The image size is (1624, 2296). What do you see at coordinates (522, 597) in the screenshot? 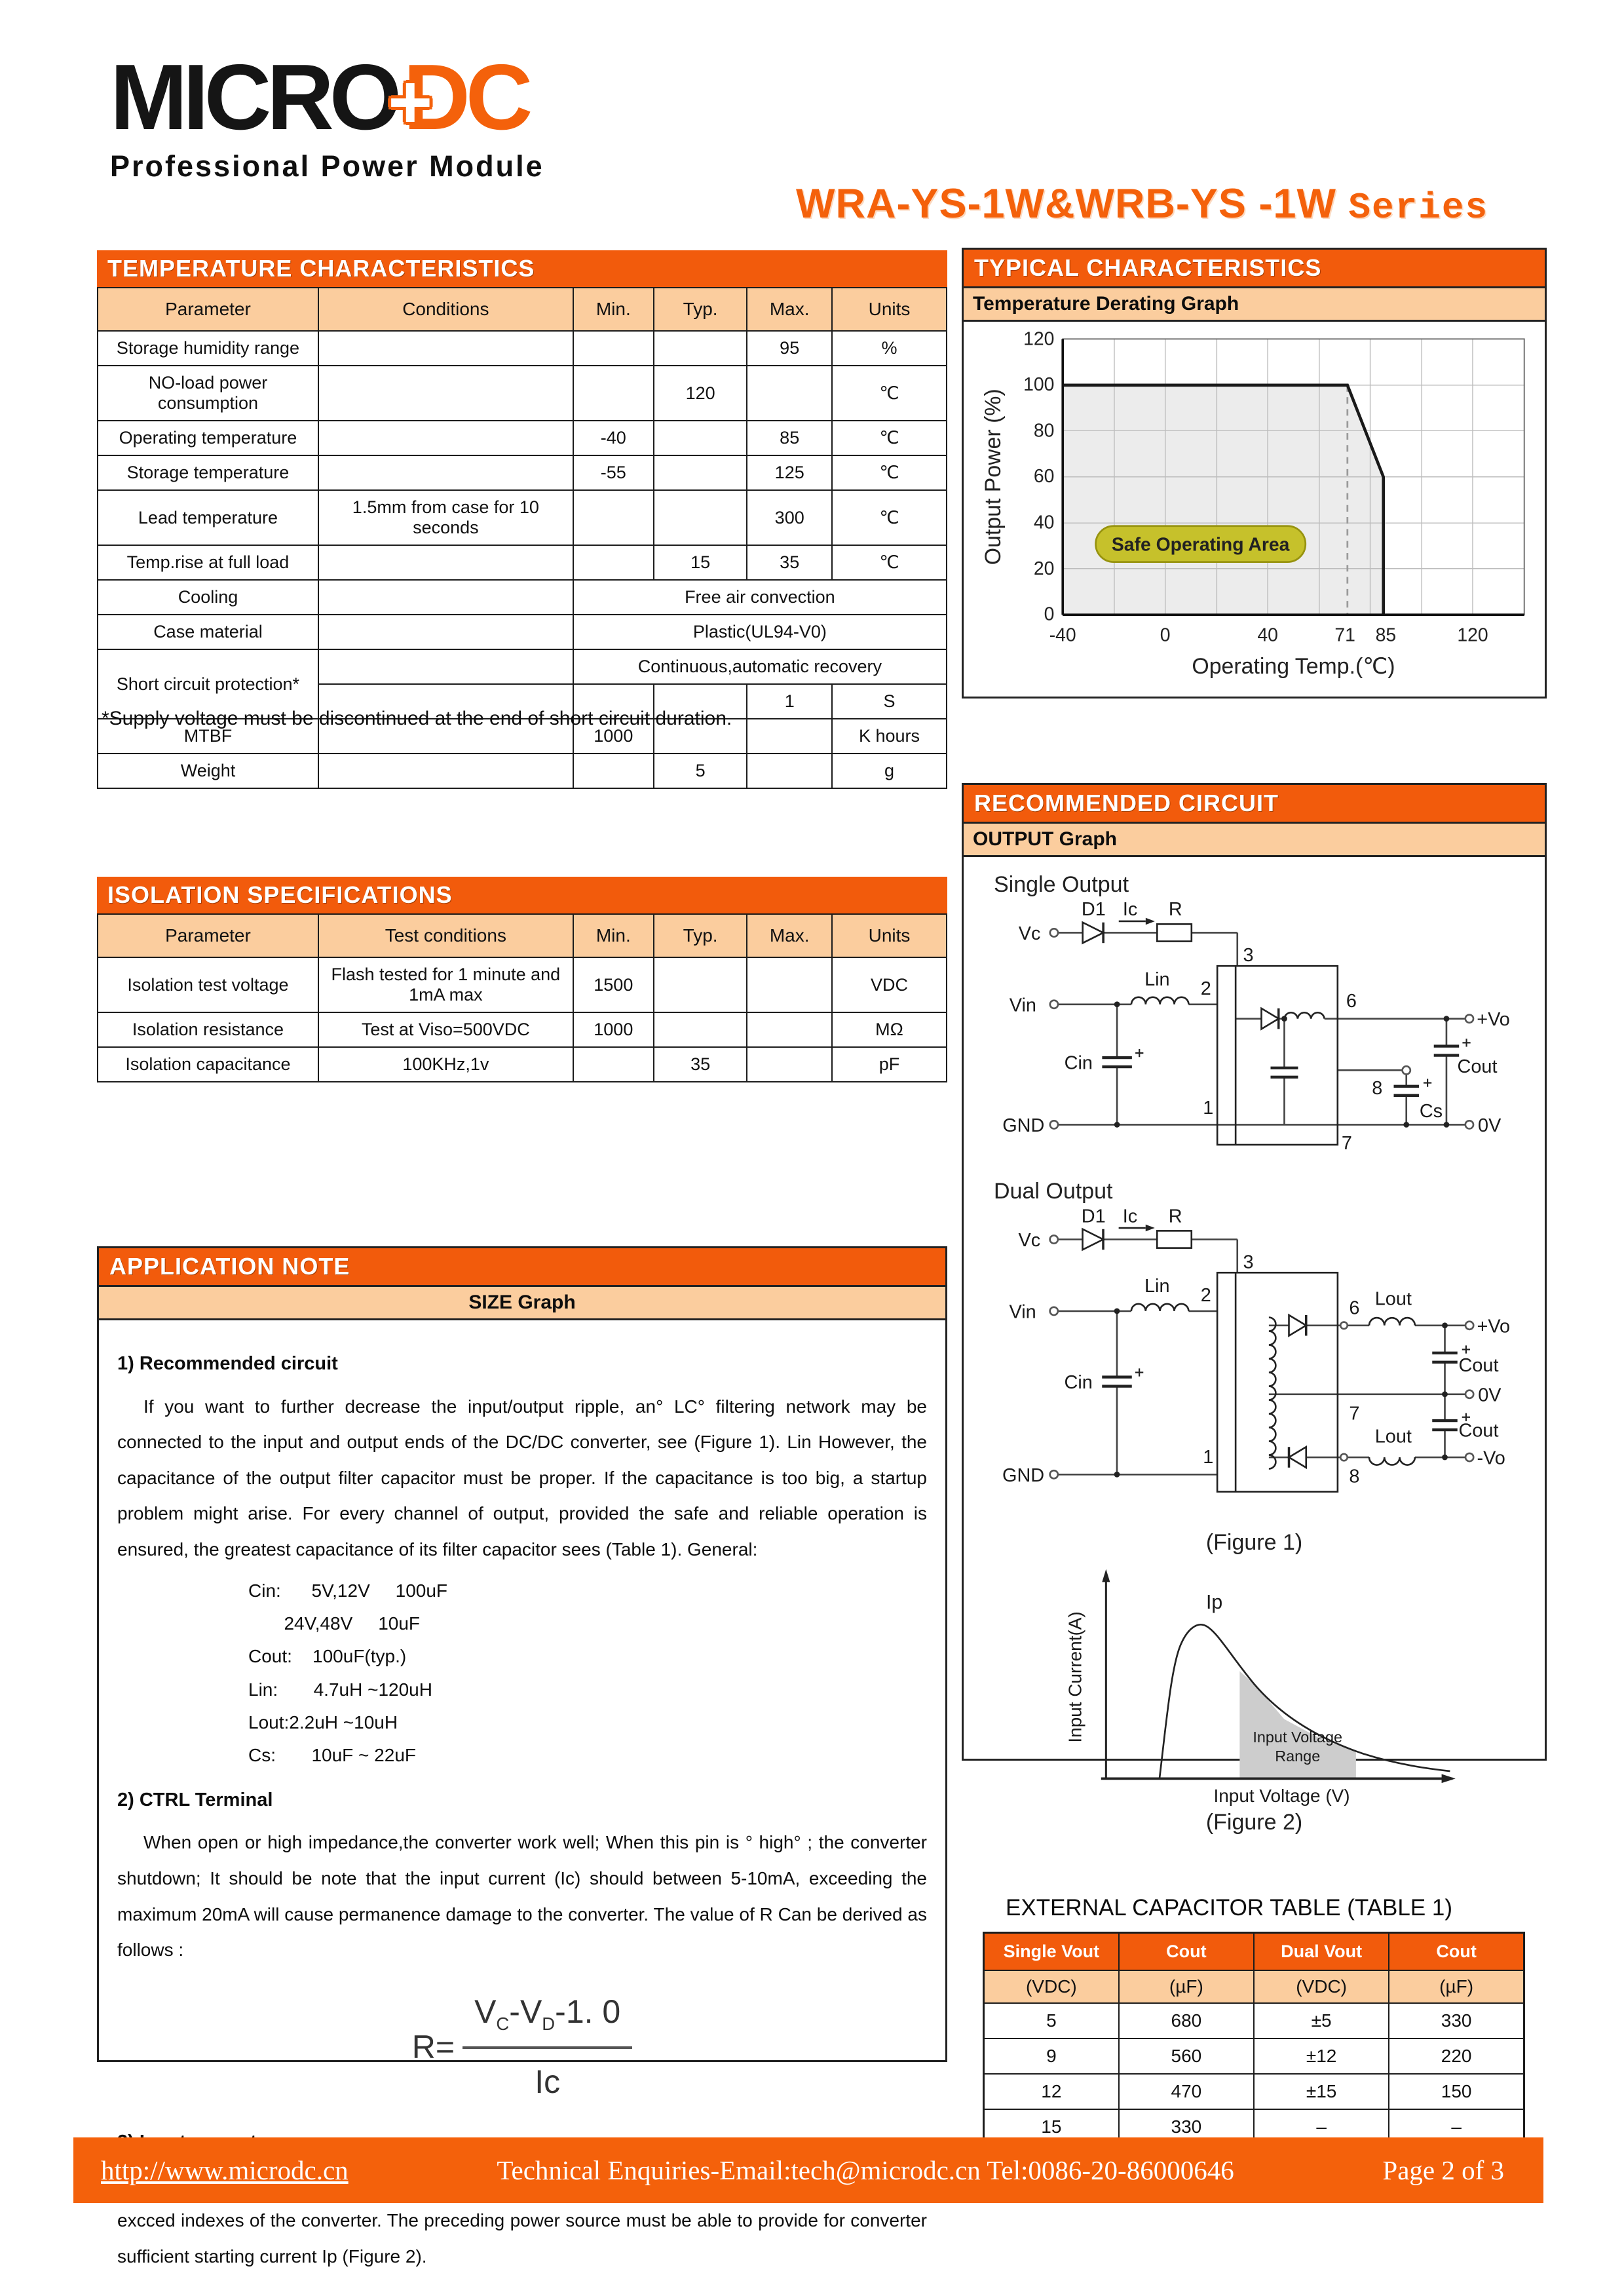
I see `table-row: Cooling Free air convection` at bounding box center [522, 597].